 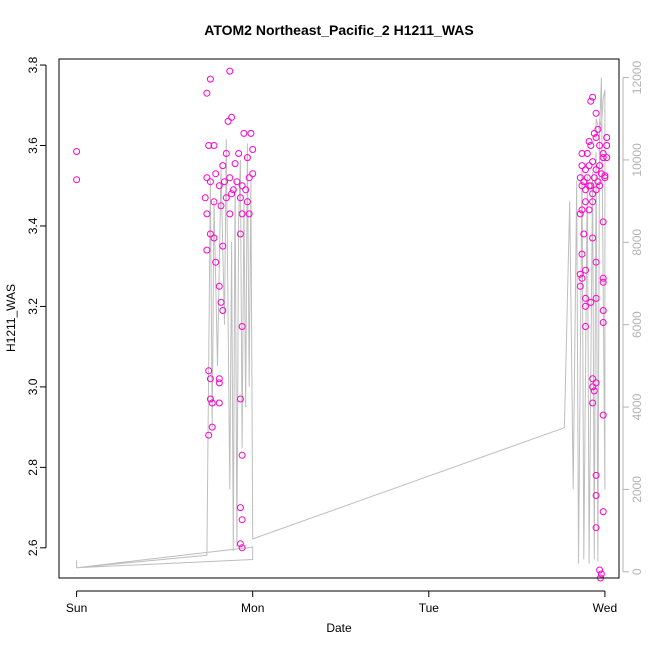 What do you see at coordinates (339, 628) in the screenshot?
I see `x-axis-label: Date` at bounding box center [339, 628].